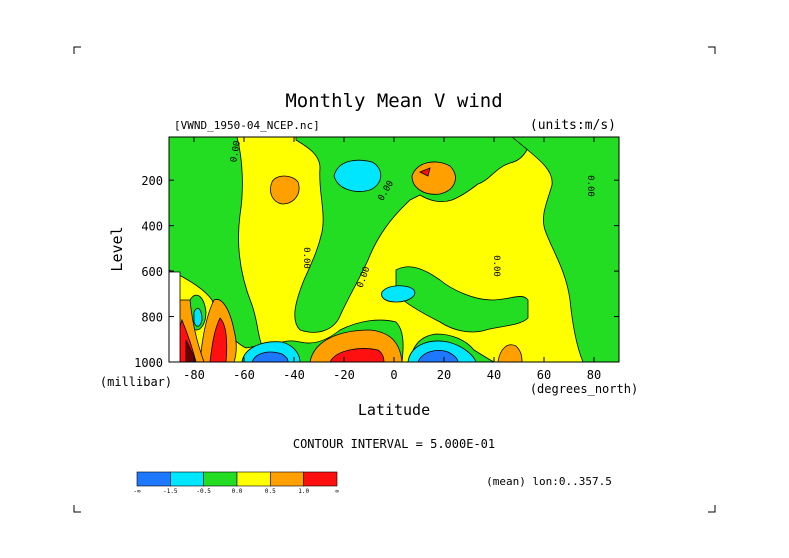 The height and width of the screenshot is (558, 789). Describe the element at coordinates (303, 491) in the screenshot. I see `colorbar-tick-label: 1.0` at that location.